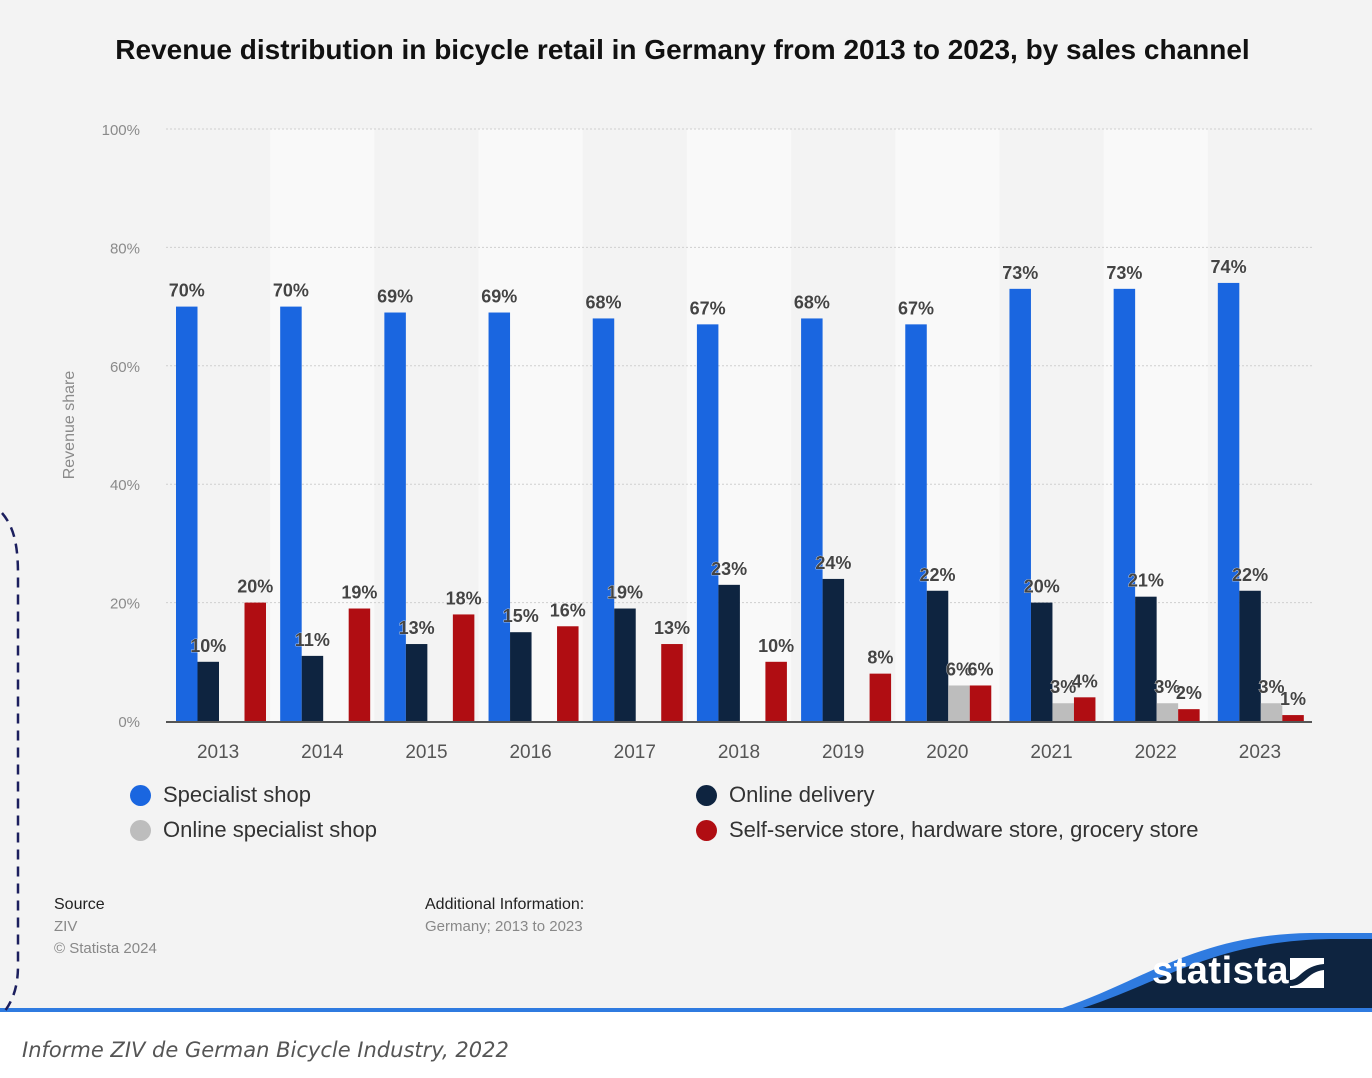  What do you see at coordinates (121, 130) in the screenshot?
I see `y-tick-label: 100%` at bounding box center [121, 130].